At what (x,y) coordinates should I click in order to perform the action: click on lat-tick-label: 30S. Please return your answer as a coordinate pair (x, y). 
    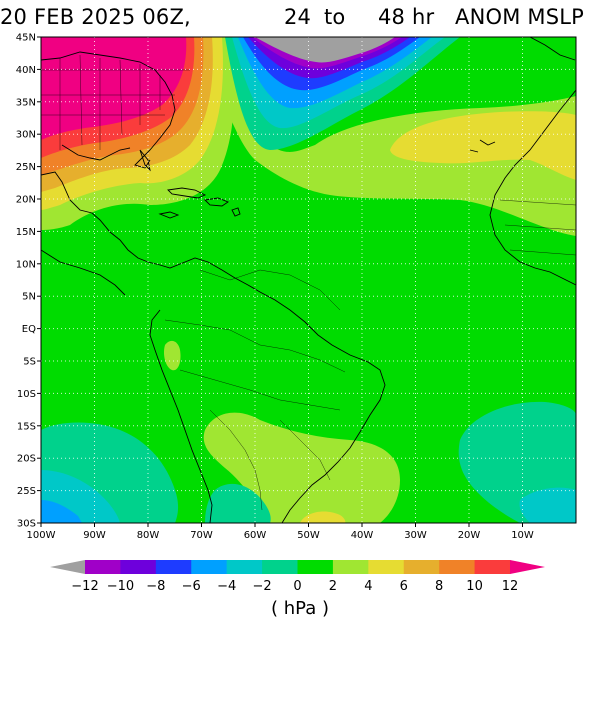
    Looking at the image, I should click on (26, 524).